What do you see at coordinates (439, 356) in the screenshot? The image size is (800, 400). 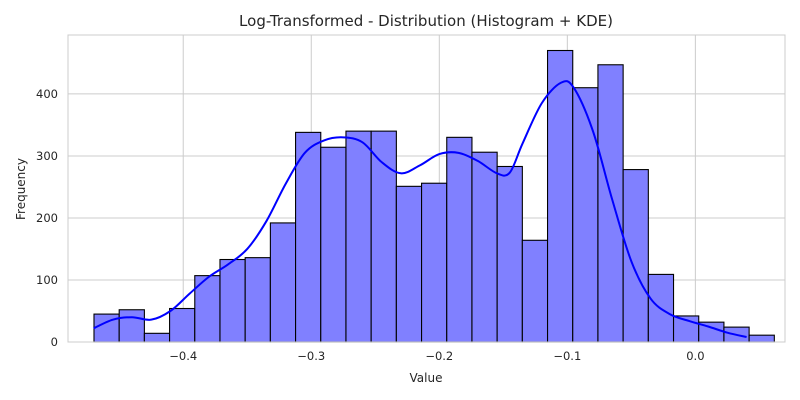 I see `x-tick-label: −0.2` at bounding box center [439, 356].